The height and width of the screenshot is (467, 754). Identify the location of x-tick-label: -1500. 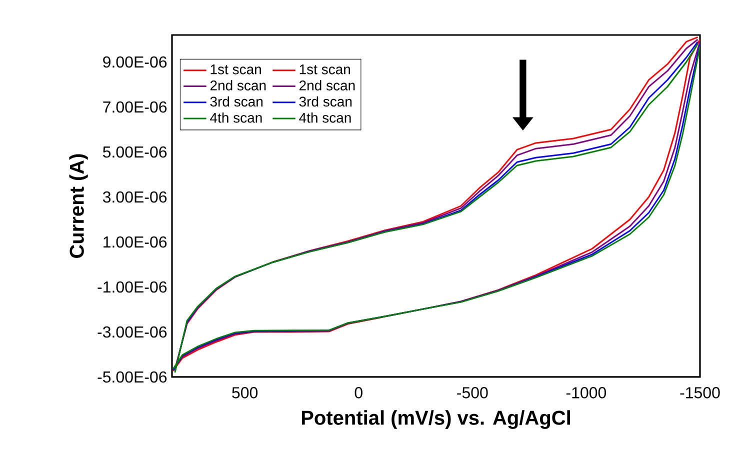
(700, 392).